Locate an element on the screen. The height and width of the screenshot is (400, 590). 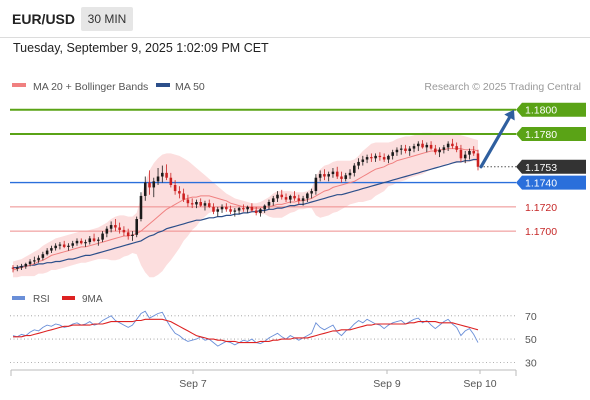
current-price-tag-bg is located at coordinates (551, 166).